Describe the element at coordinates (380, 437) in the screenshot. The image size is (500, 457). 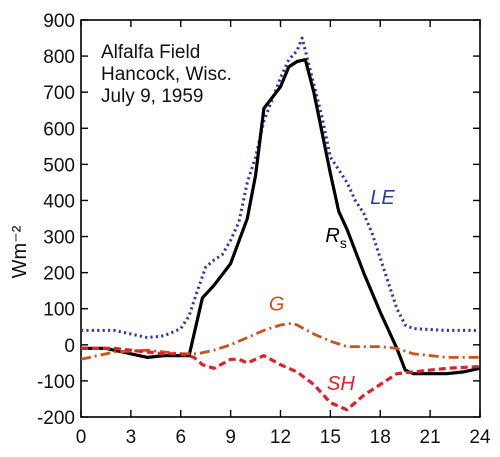
I see `x-tick-label: 18` at that location.